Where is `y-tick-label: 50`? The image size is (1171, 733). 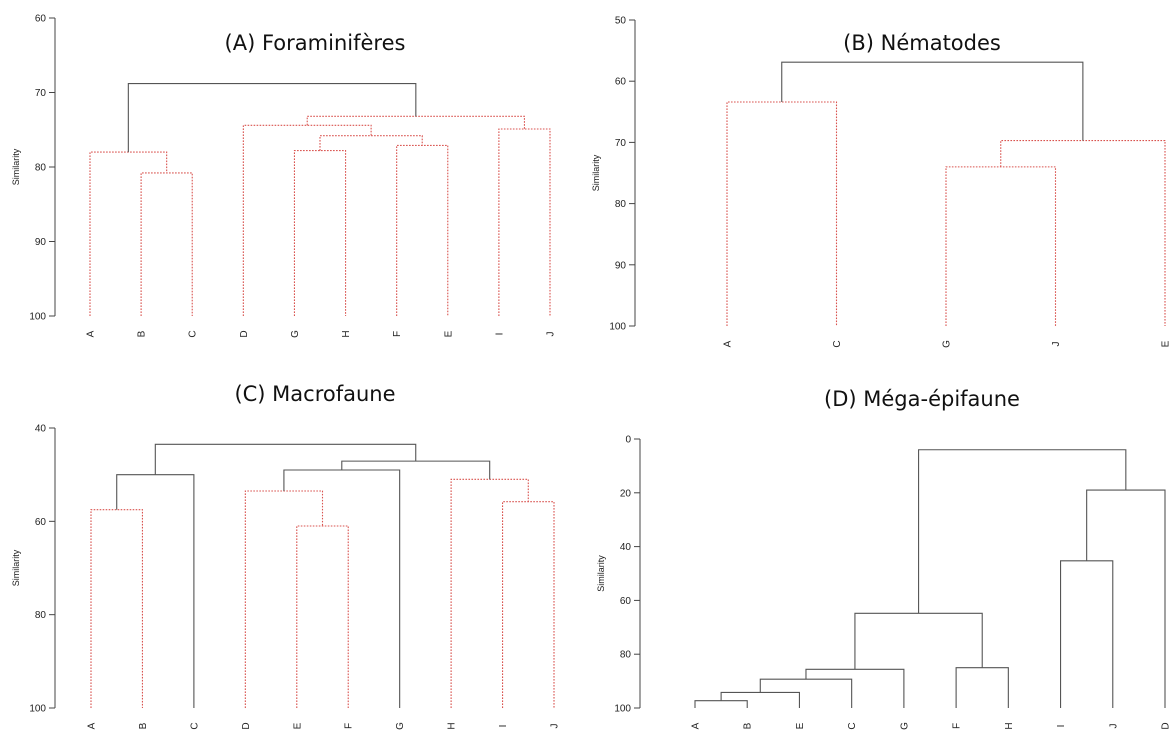 y-tick-label: 50 is located at coordinates (621, 21).